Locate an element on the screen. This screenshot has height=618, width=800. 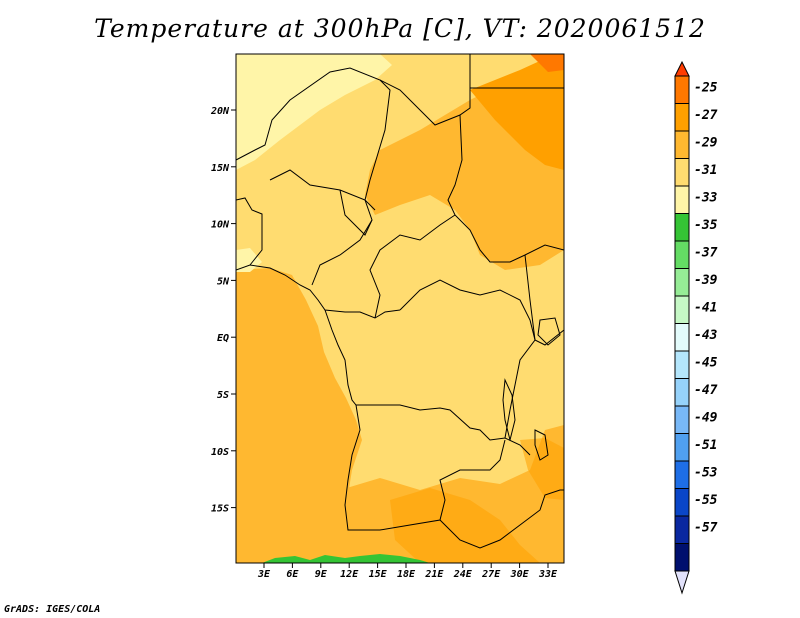
band-25-27-northeast is located at coordinates (547, 63).